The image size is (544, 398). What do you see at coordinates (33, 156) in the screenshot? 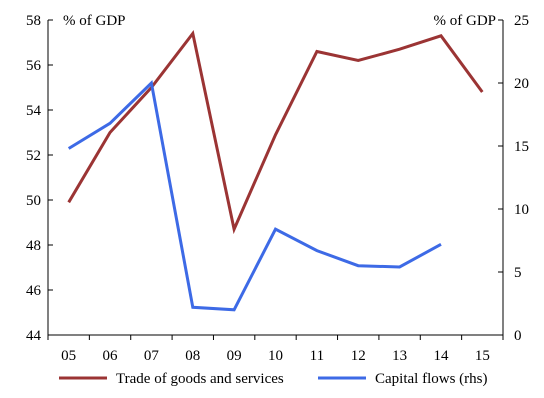
I see `left-tick-label: 52` at bounding box center [33, 156].